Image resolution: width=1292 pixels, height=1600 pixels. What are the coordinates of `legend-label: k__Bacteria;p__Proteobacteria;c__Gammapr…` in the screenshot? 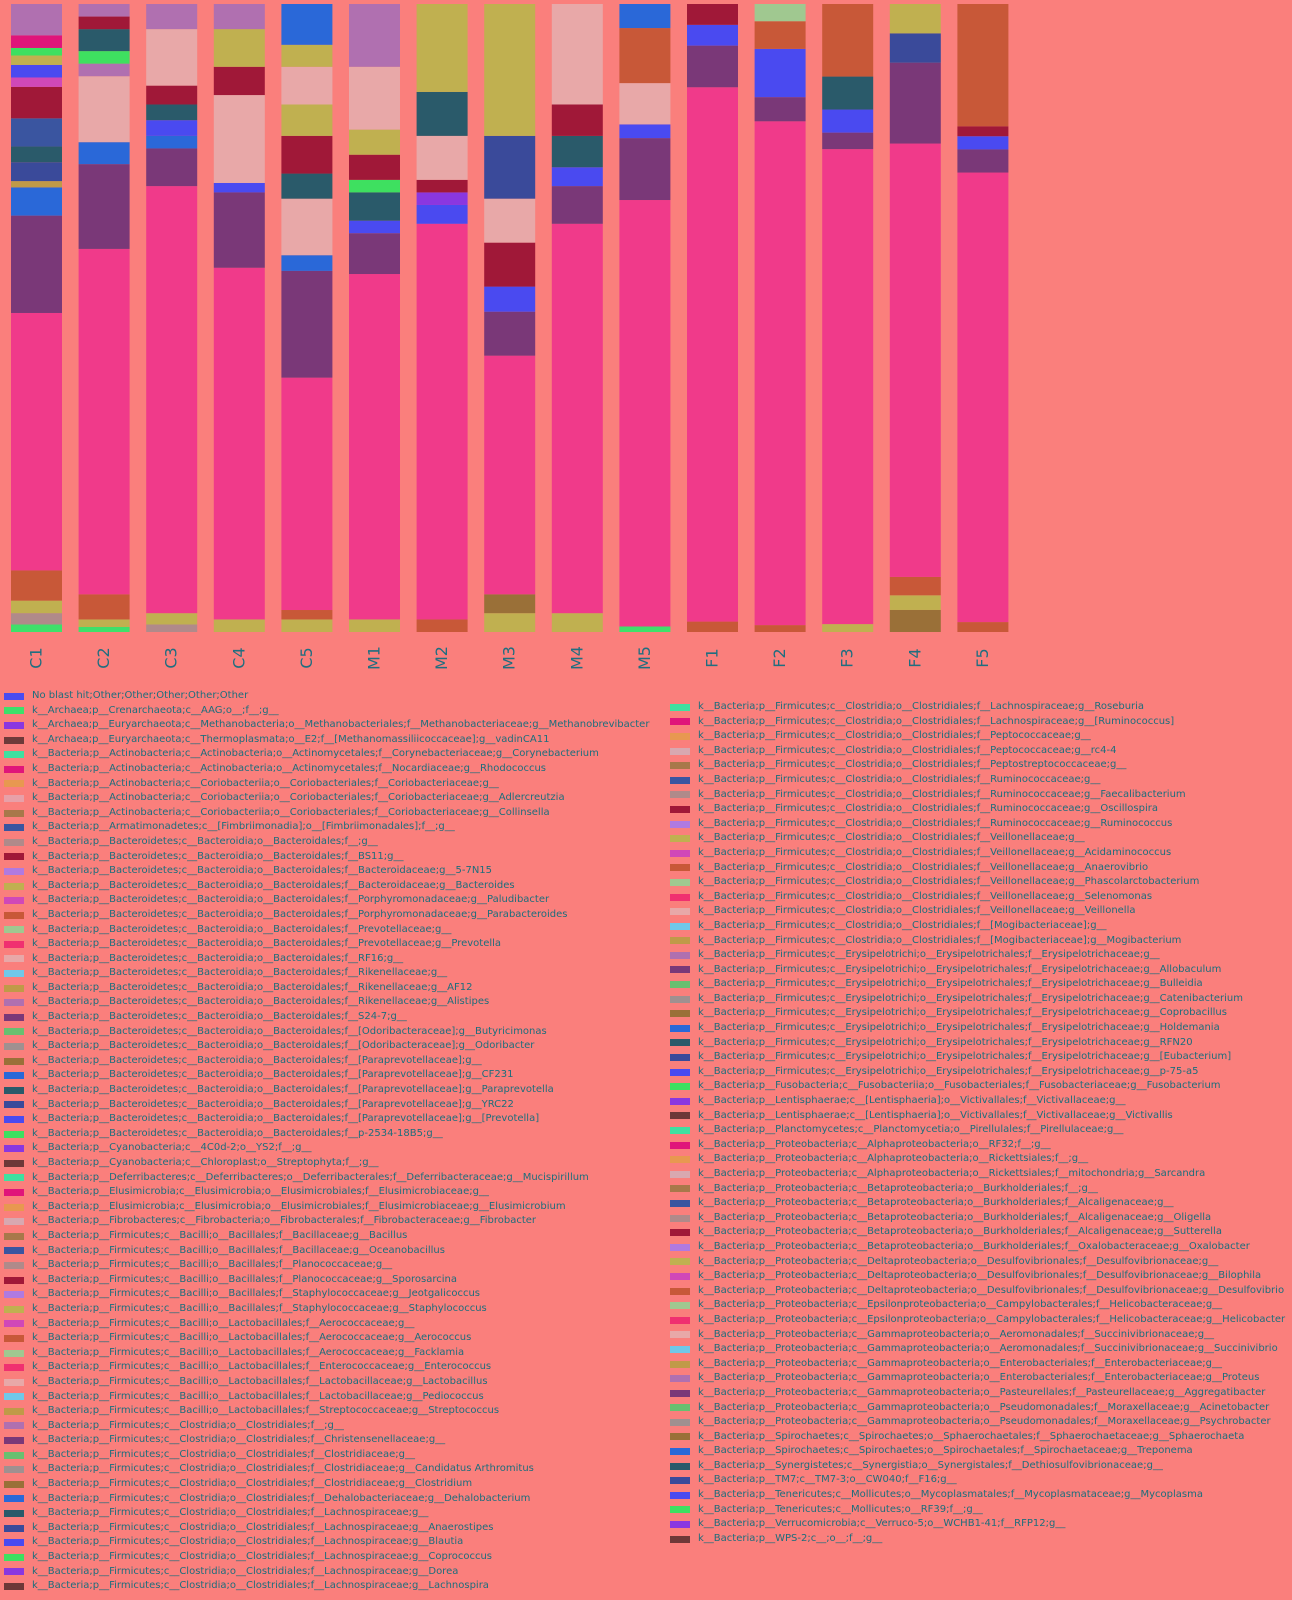 It's located at (988, 1349).